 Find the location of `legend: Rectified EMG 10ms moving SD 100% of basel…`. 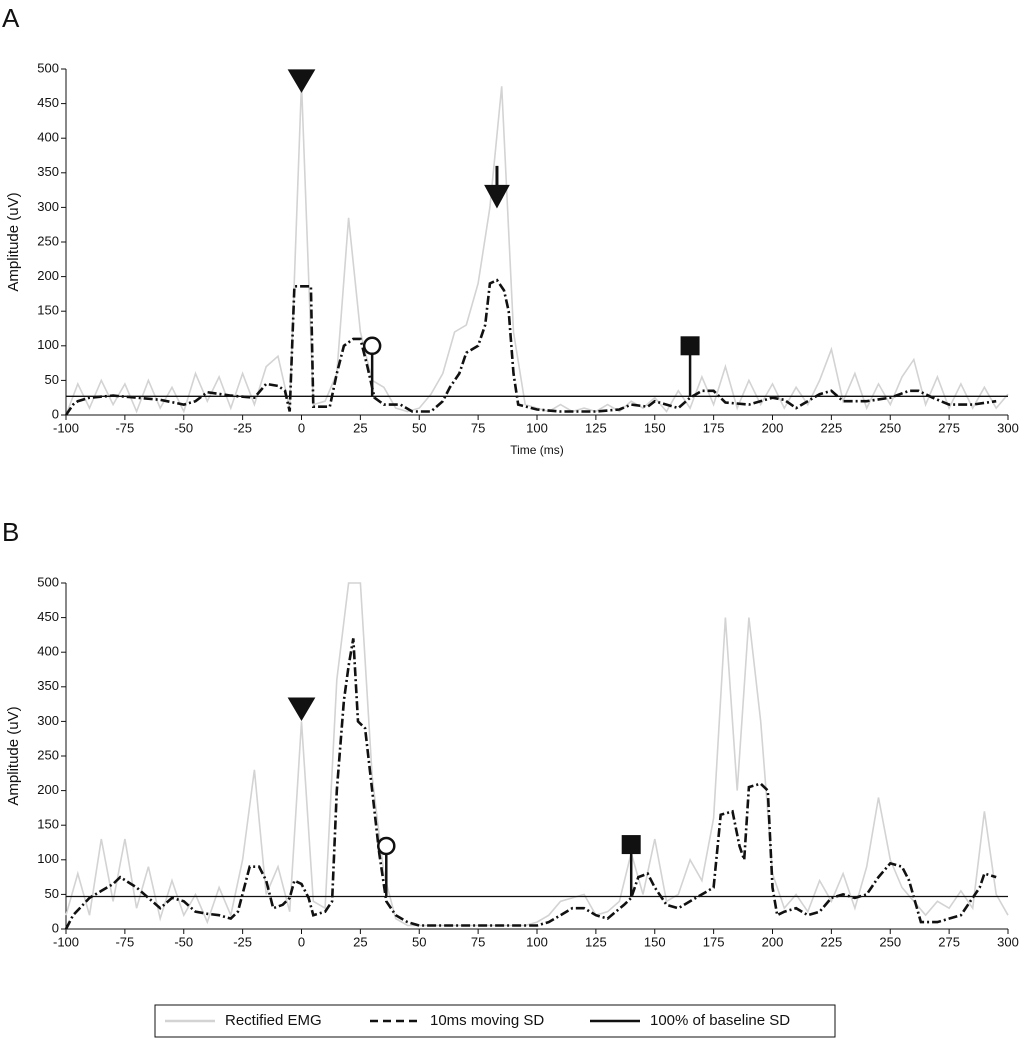

legend: Rectified EMG 10ms moving SD 100% of basel… is located at coordinates (495, 1021).